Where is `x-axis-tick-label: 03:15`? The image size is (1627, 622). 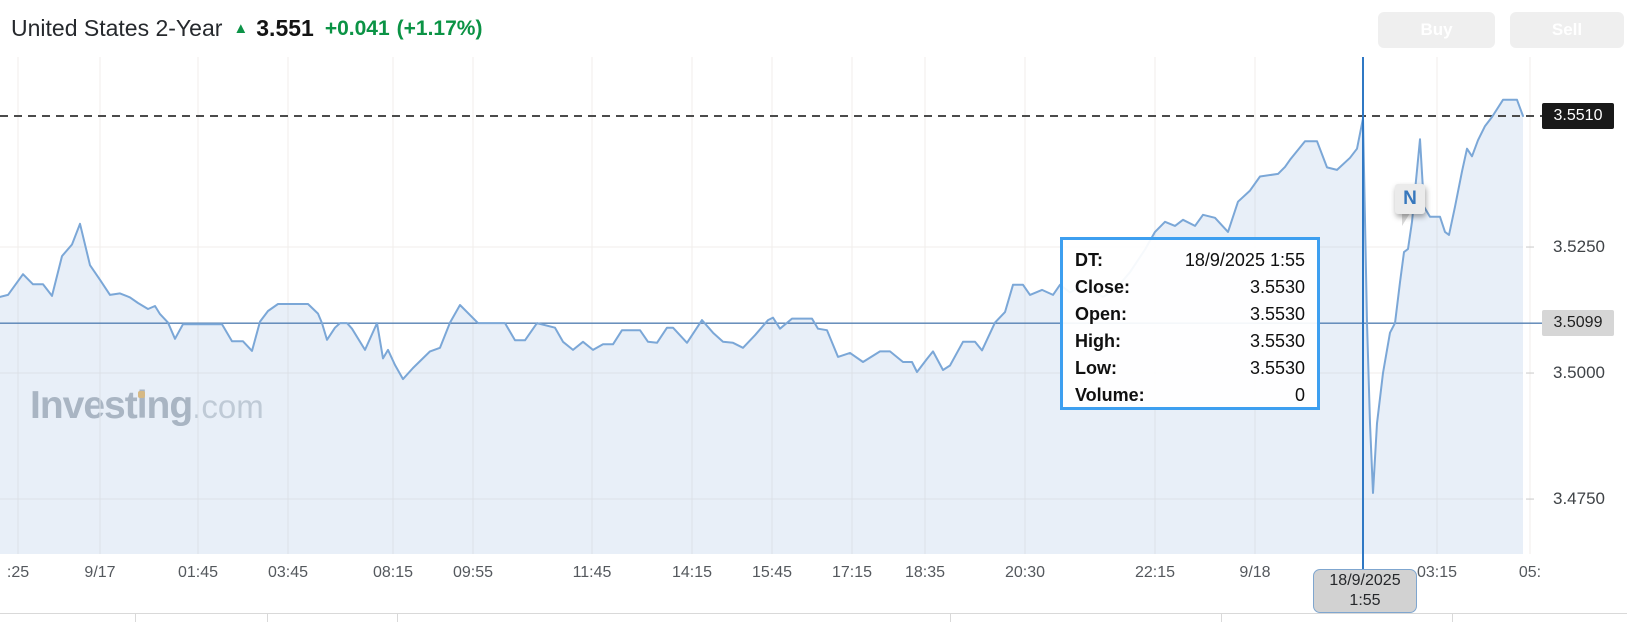
x-axis-tick-label: 03:15 is located at coordinates (1437, 572).